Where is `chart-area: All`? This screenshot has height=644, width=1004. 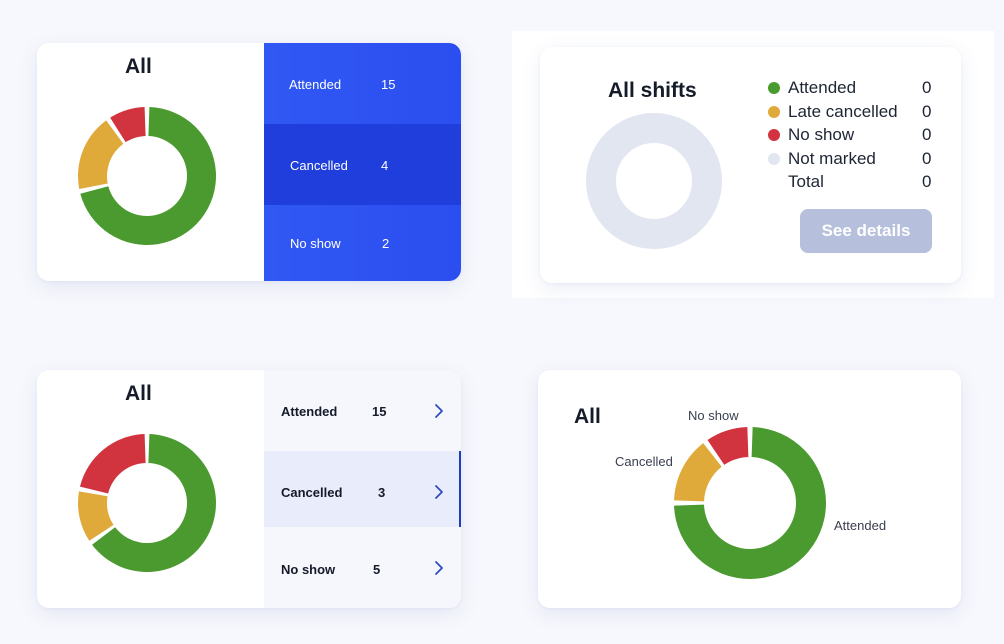 chart-area: All is located at coordinates (150, 162).